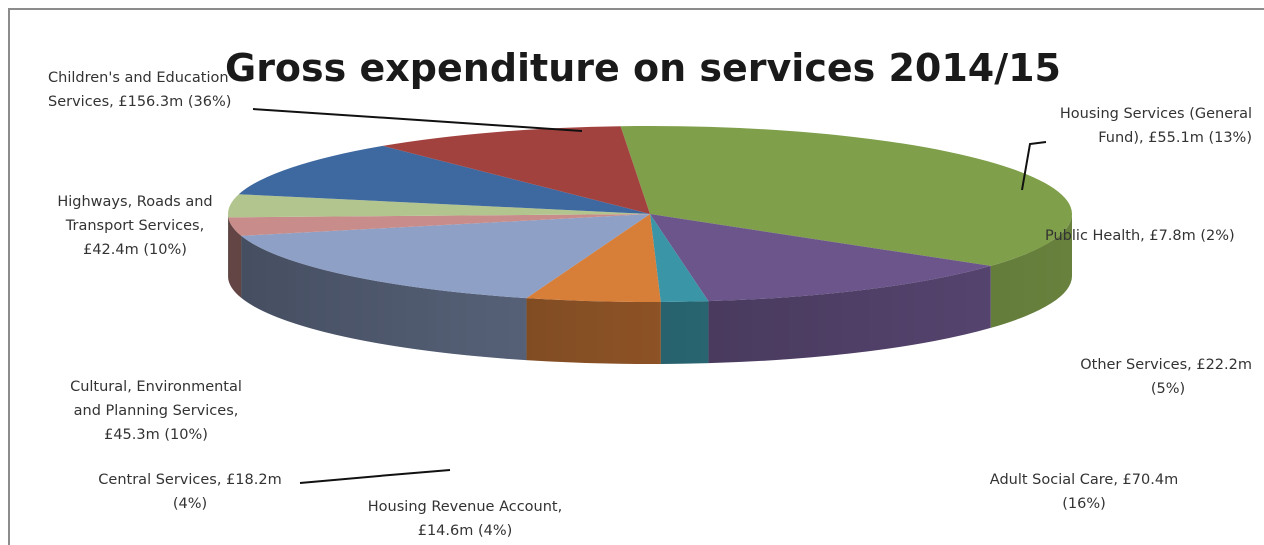 The width and height of the screenshot is (1264, 545). I want to click on slice-label-line: and Planning Services,, so click(156, 411).